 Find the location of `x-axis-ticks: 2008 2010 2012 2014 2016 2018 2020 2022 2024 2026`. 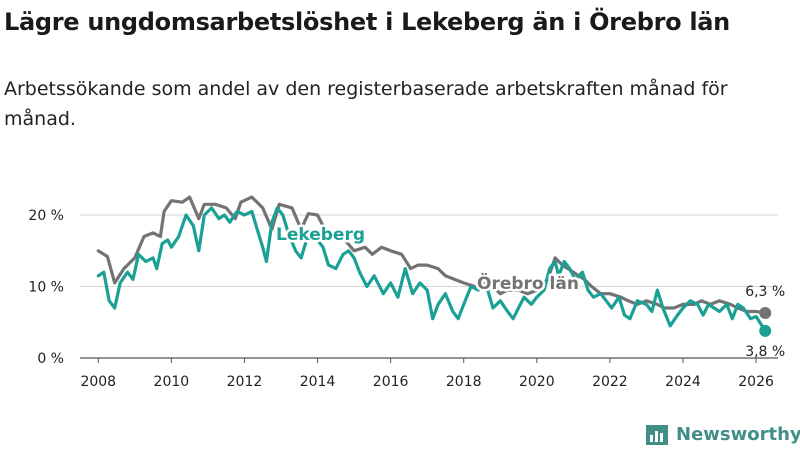

x-axis-ticks: 2008 2010 2012 2014 2016 2018 2020 2022 2024 2026 is located at coordinates (427, 374).